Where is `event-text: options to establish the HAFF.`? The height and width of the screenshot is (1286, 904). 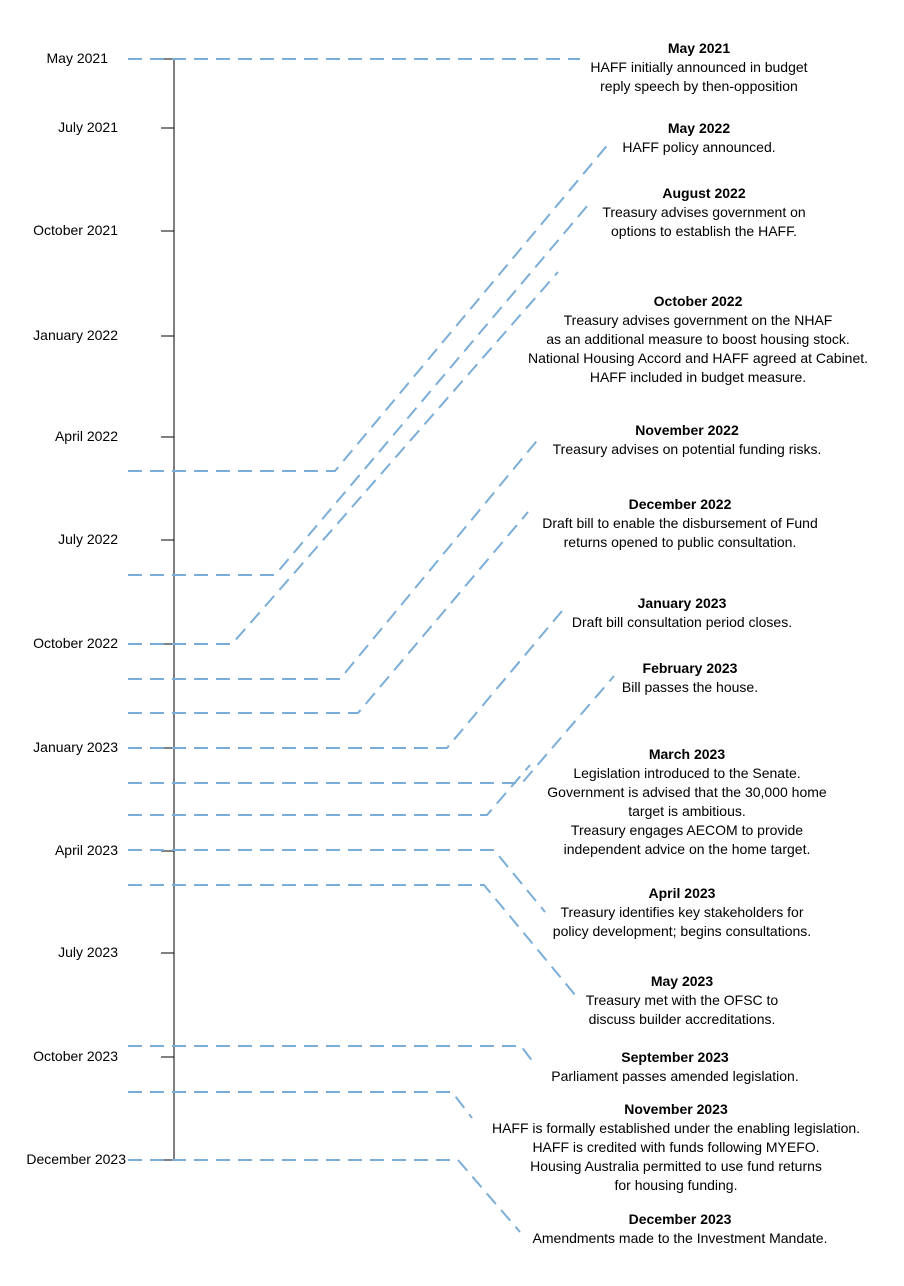 event-text: options to establish the HAFF. is located at coordinates (703, 231).